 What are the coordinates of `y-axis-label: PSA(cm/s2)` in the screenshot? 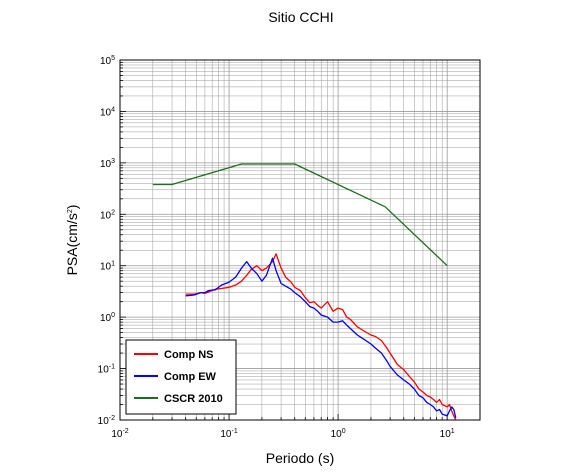 It's located at (72, 240).